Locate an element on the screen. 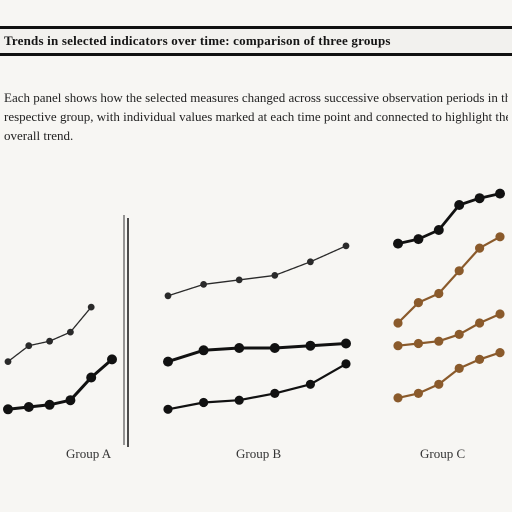 This screenshot has height=512, width=512. series-line-p2-s2 is located at coordinates (257, 353).